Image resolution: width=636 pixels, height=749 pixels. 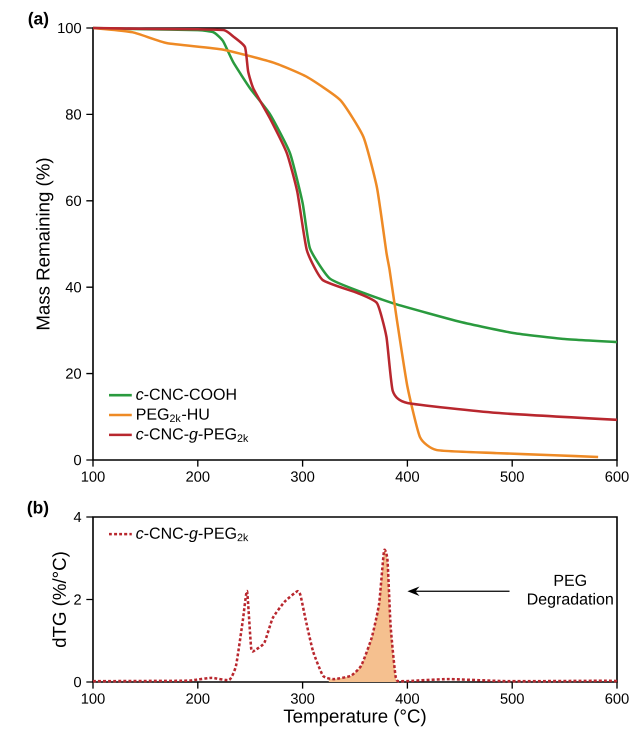 I want to click on annotation: PEG Degradation, so click(x=570, y=591).